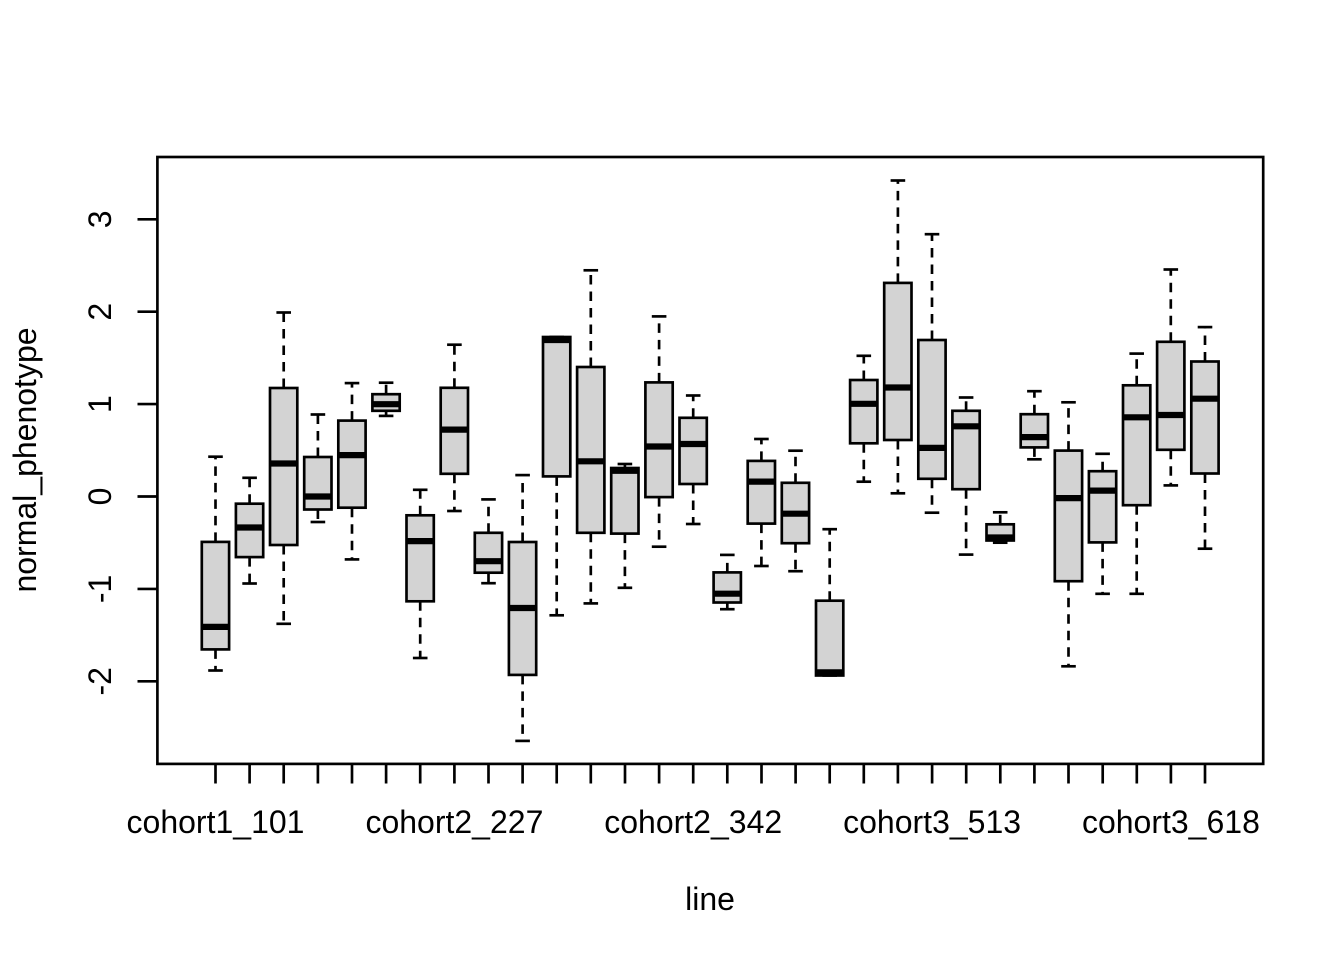 The width and height of the screenshot is (1344, 960). Describe the element at coordinates (100, 589) in the screenshot. I see `svg-text: -1` at that location.